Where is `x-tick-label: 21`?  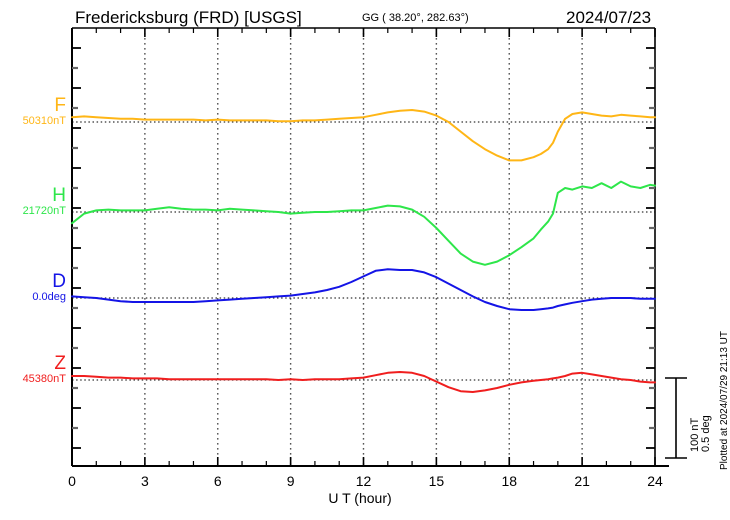
x-tick-label: 21 is located at coordinates (582, 481).